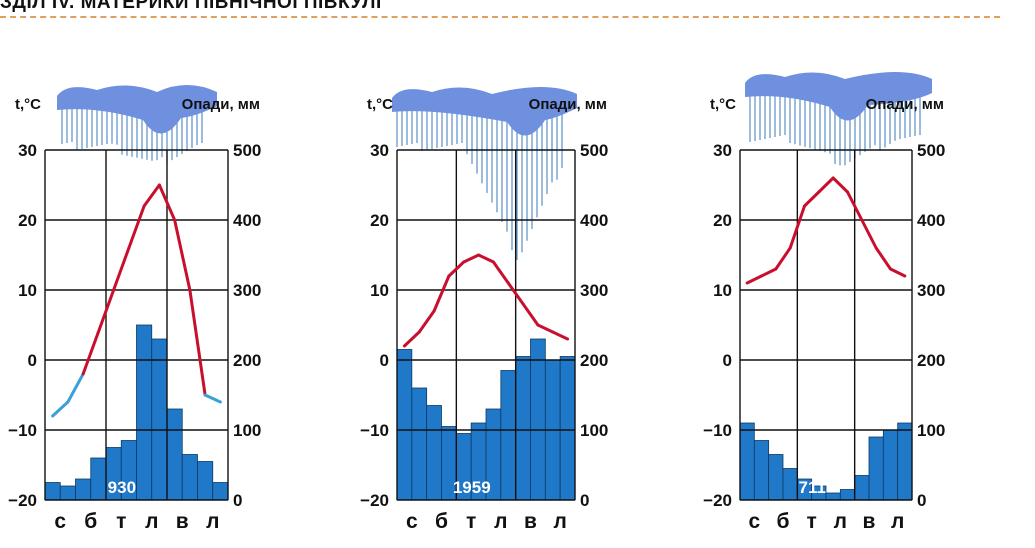  I want to click on month-label: в, so click(869, 521).